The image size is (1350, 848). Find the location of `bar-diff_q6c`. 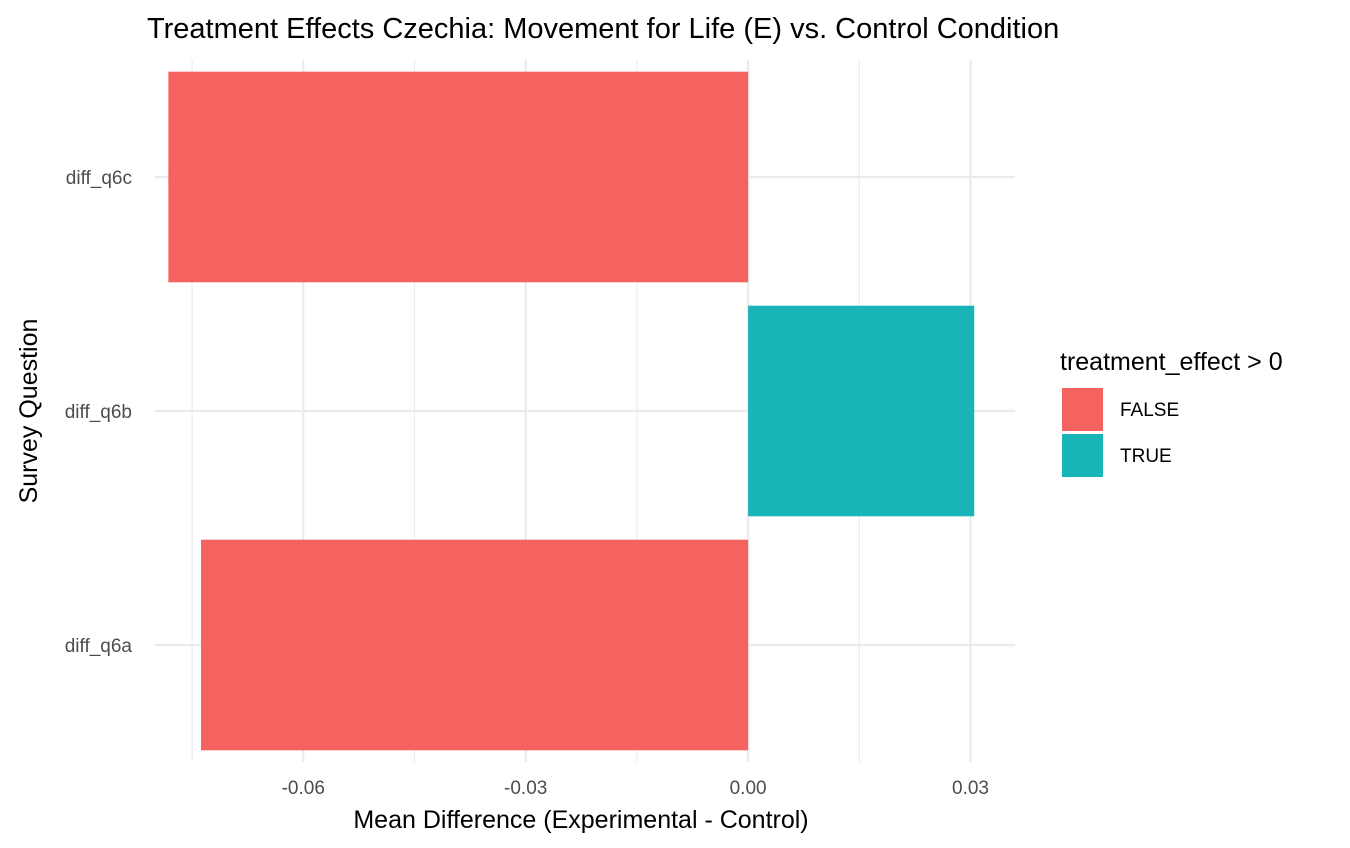

bar-diff_q6c is located at coordinates (458, 177).